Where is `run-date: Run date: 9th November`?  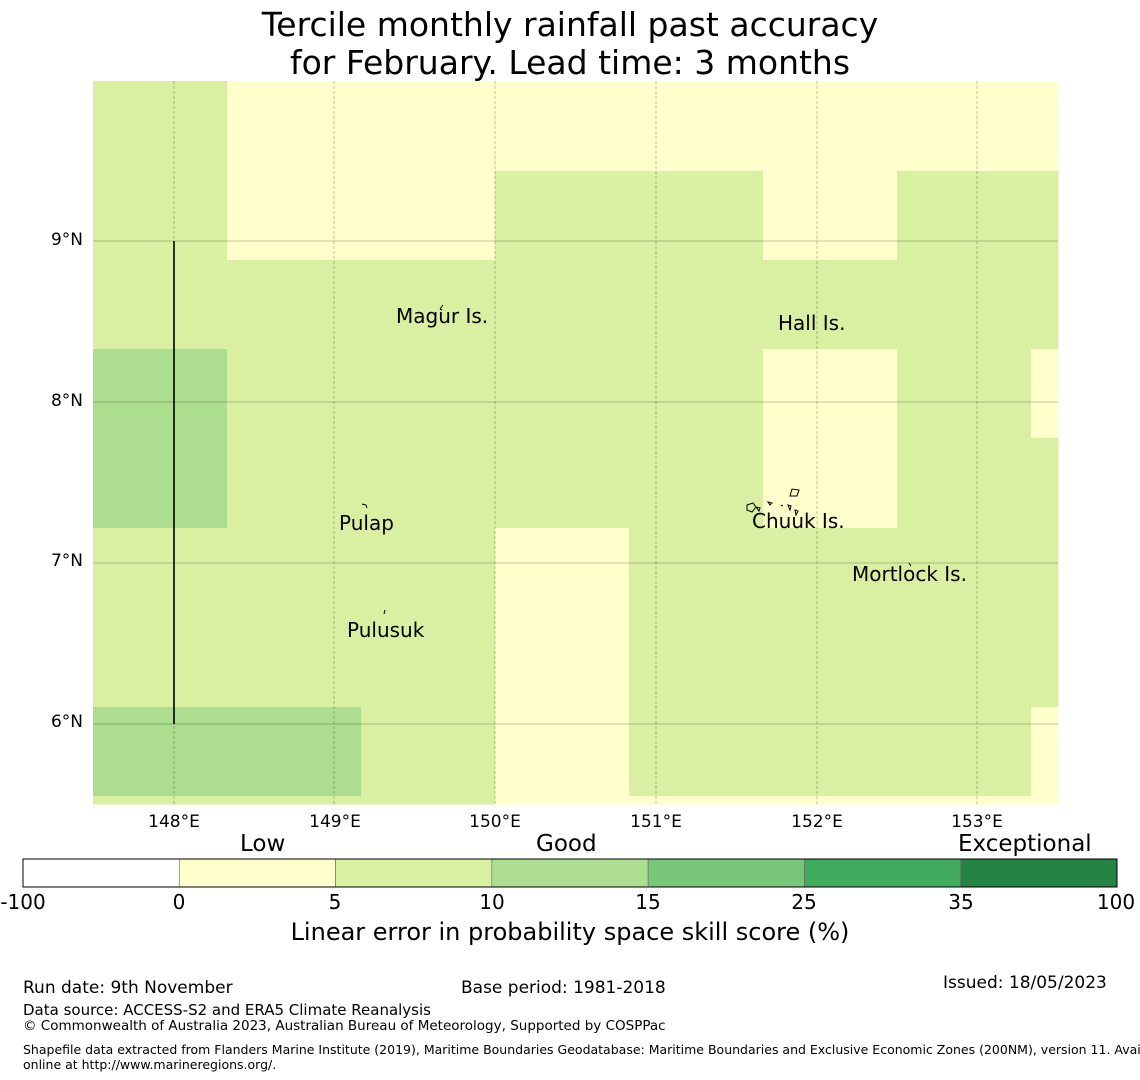
run-date: Run date: 9th November is located at coordinates (128, 988).